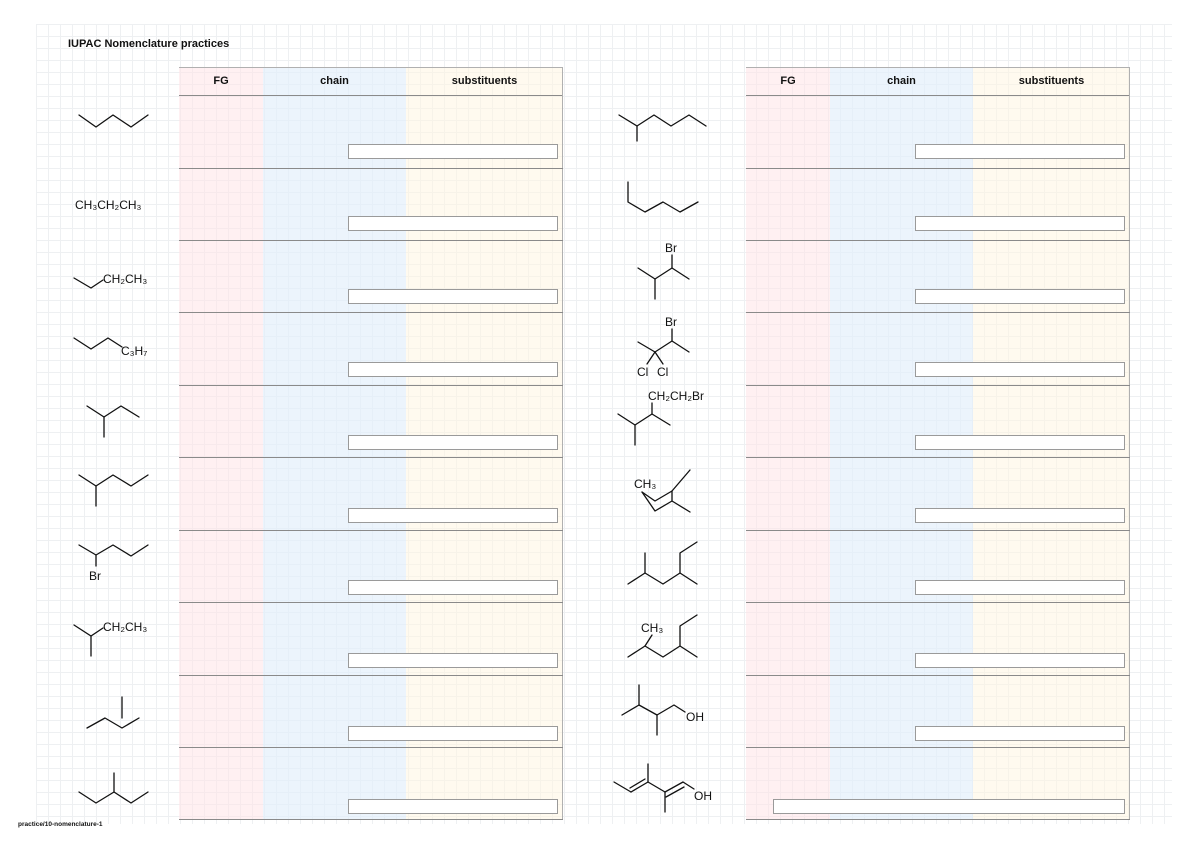  Describe the element at coordinates (149, 44) in the screenshot. I see `page-title: IUPAC Nomenclature practices` at that location.